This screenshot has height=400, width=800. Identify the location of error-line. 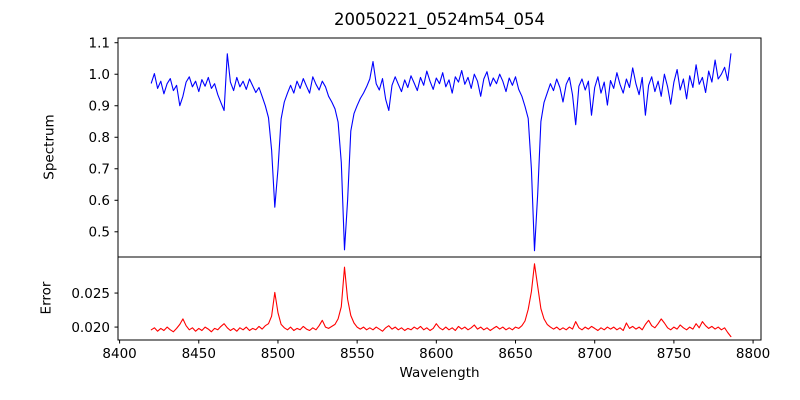
(441, 300).